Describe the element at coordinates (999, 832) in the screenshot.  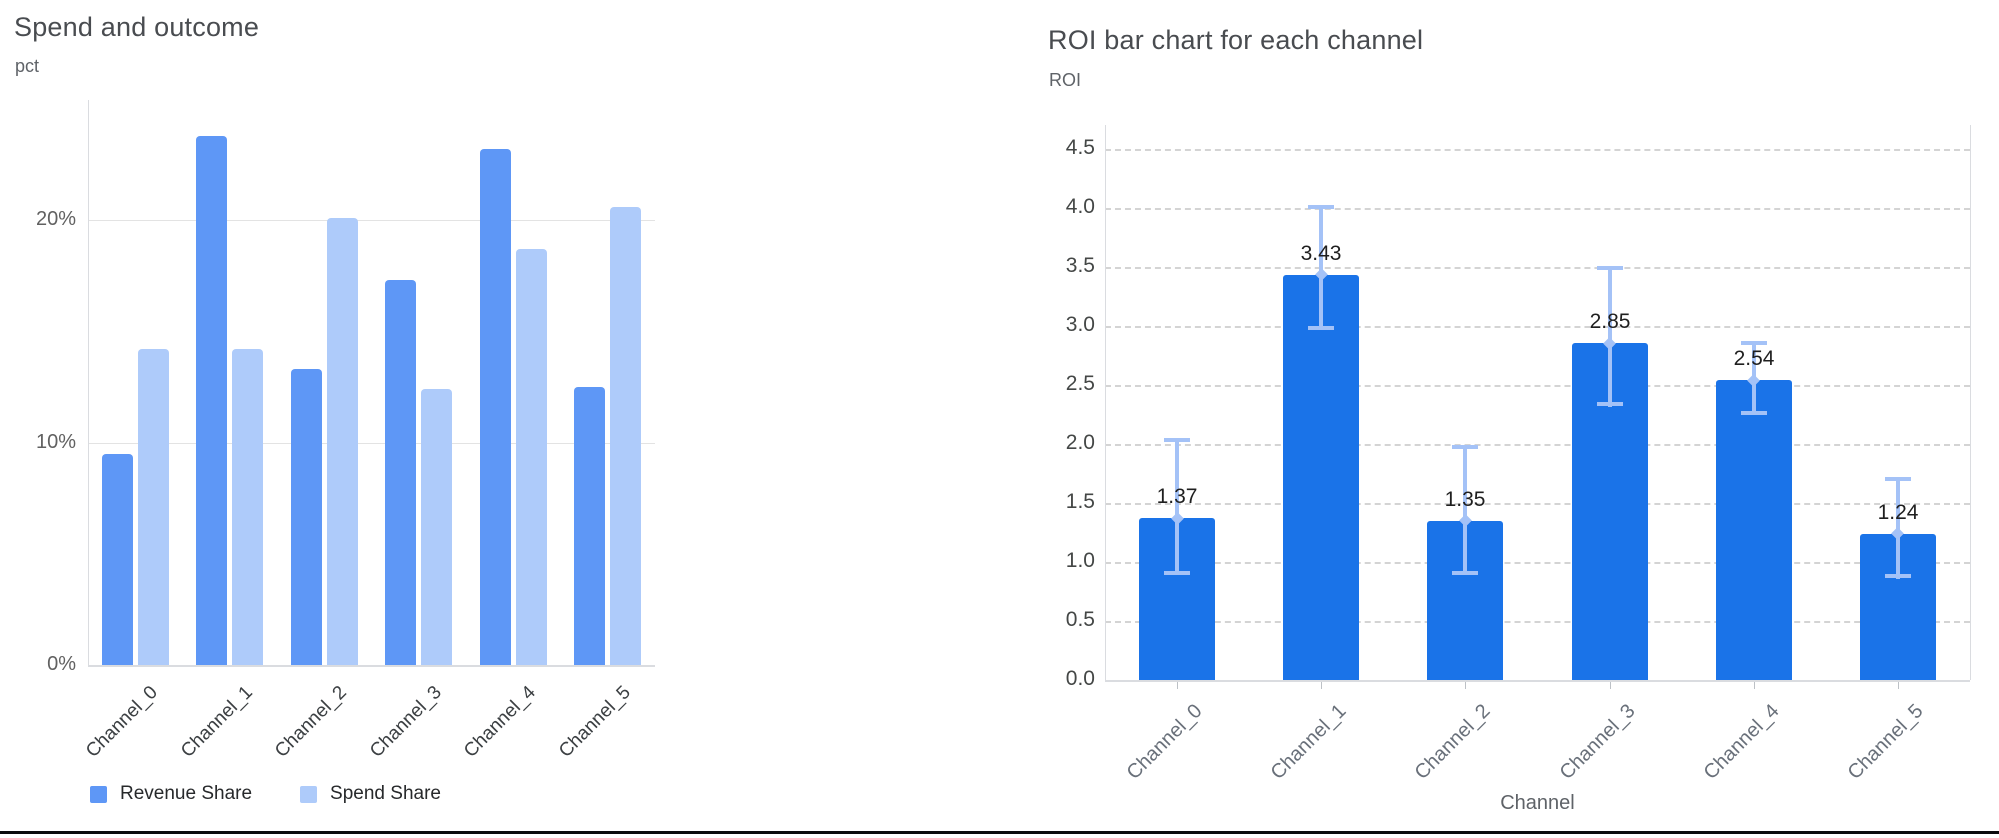
I see `bottom-divider` at that location.